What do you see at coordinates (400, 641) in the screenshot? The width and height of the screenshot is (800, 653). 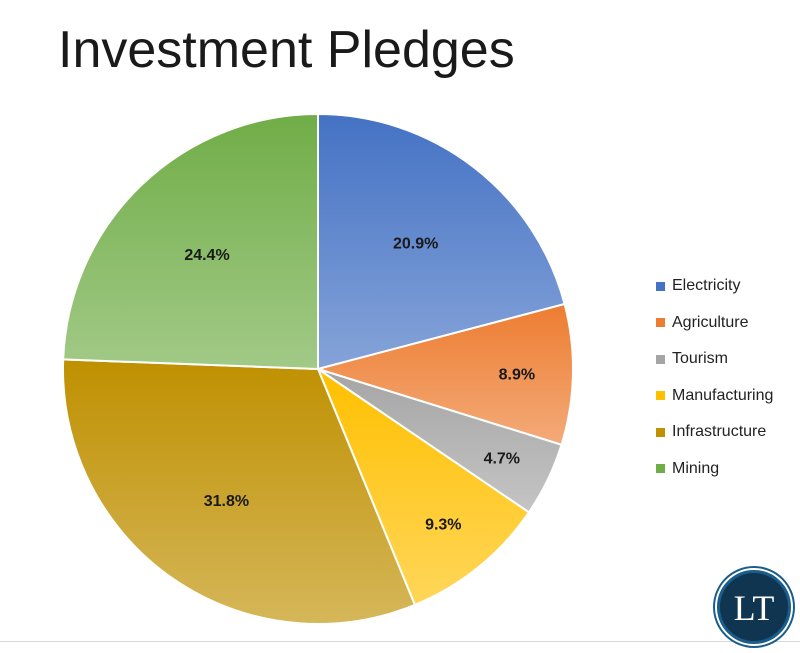 I see `divider` at bounding box center [400, 641].